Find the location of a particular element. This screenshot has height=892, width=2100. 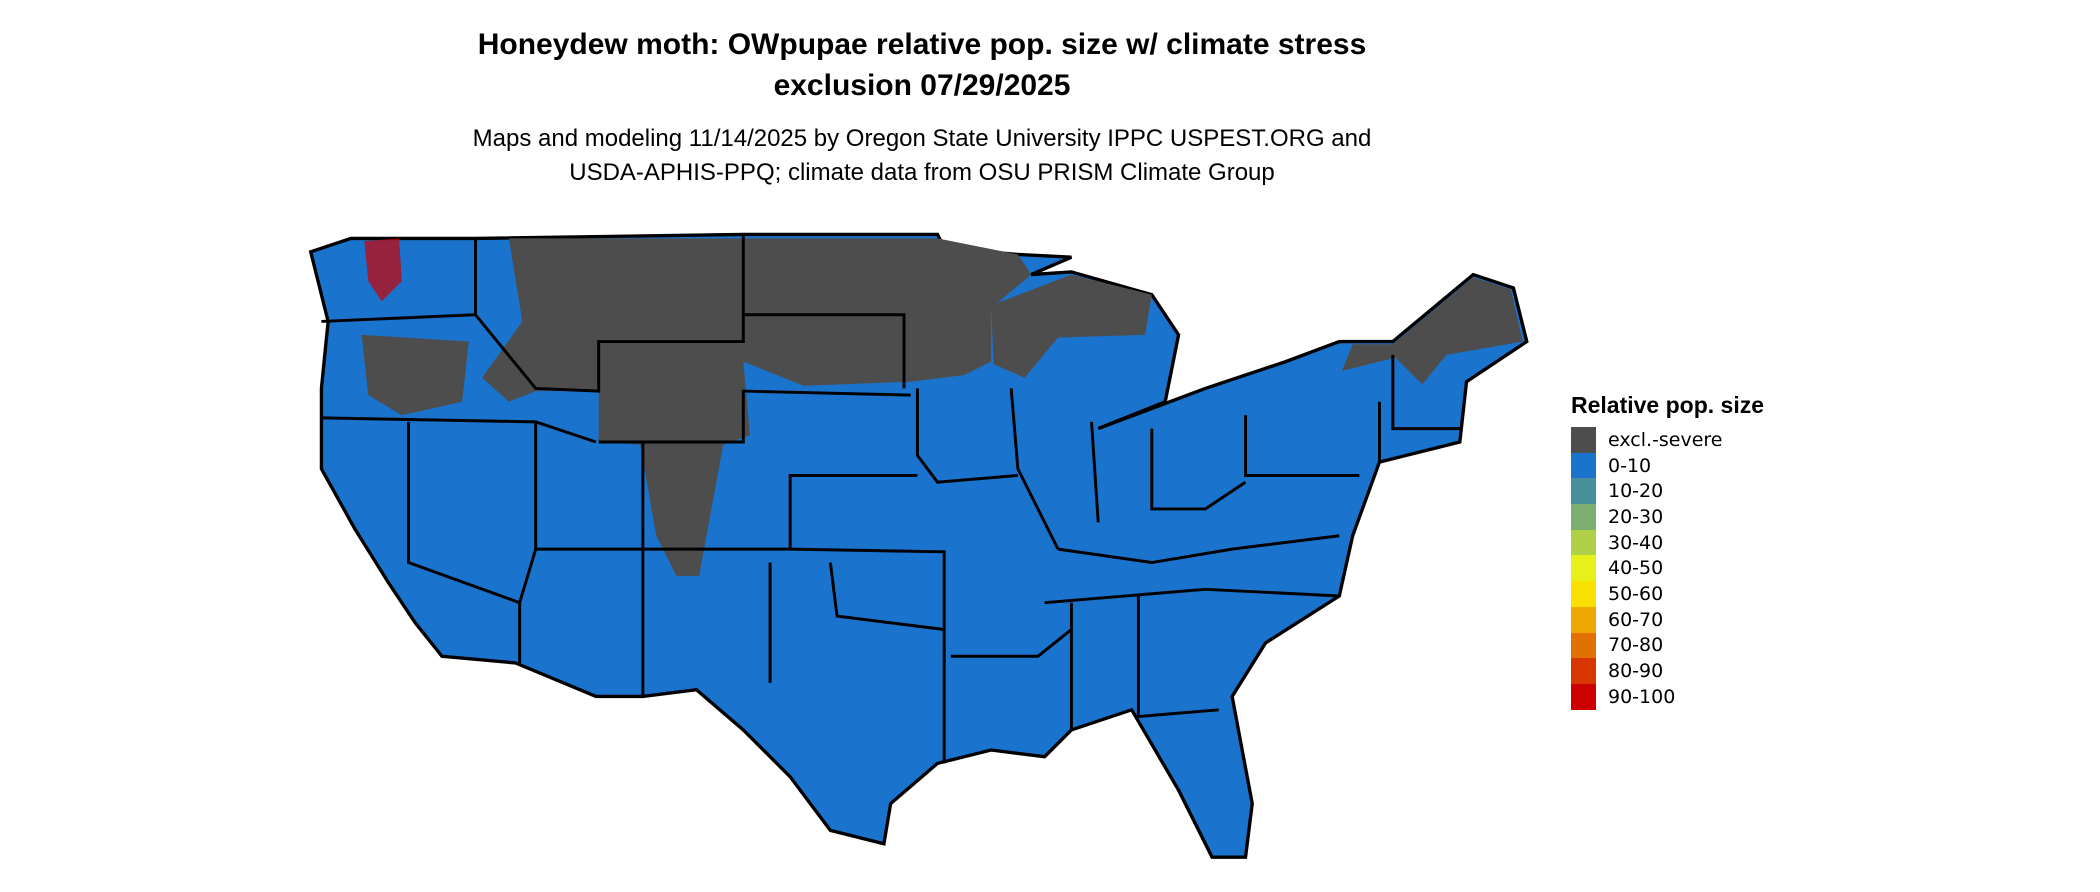

legend-label: 40-50 is located at coordinates (1636, 568).